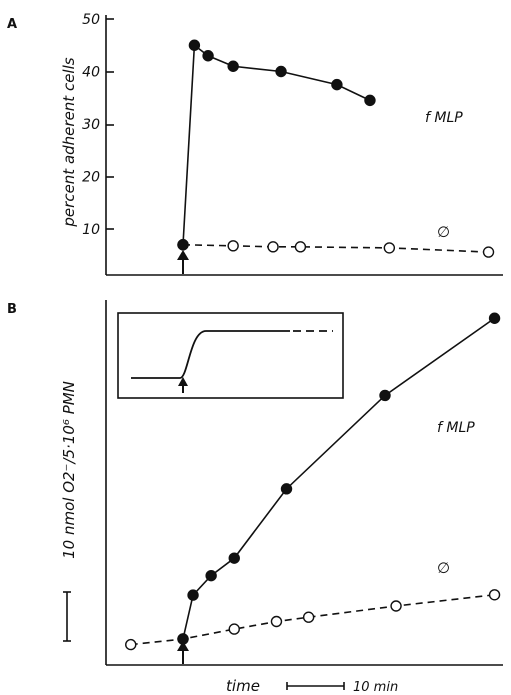 Image resolution: width=511 pixels, height=695 pixels. What do you see at coordinates (183, 262) in the screenshot?
I see `panel-a-stimulus-arrow` at bounding box center [183, 262].